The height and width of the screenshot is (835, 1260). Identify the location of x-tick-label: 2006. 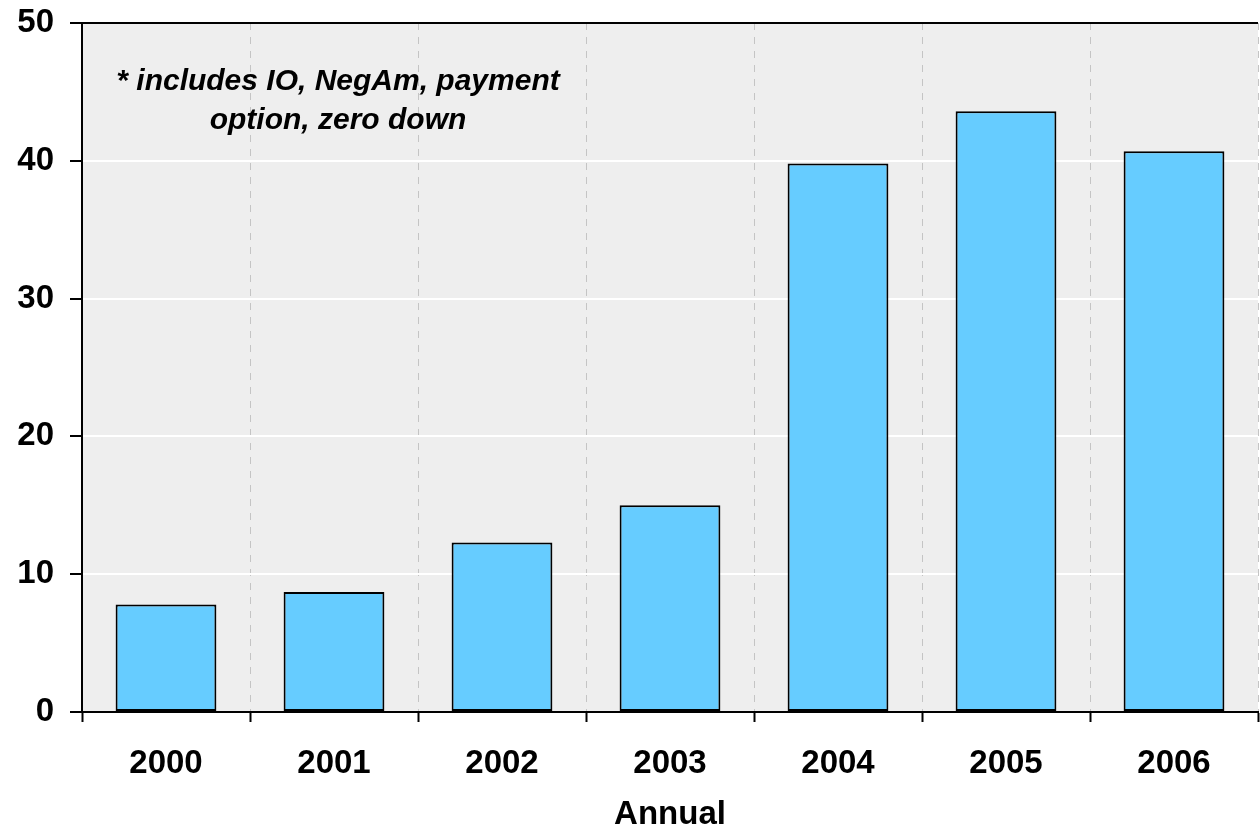
(1174, 761).